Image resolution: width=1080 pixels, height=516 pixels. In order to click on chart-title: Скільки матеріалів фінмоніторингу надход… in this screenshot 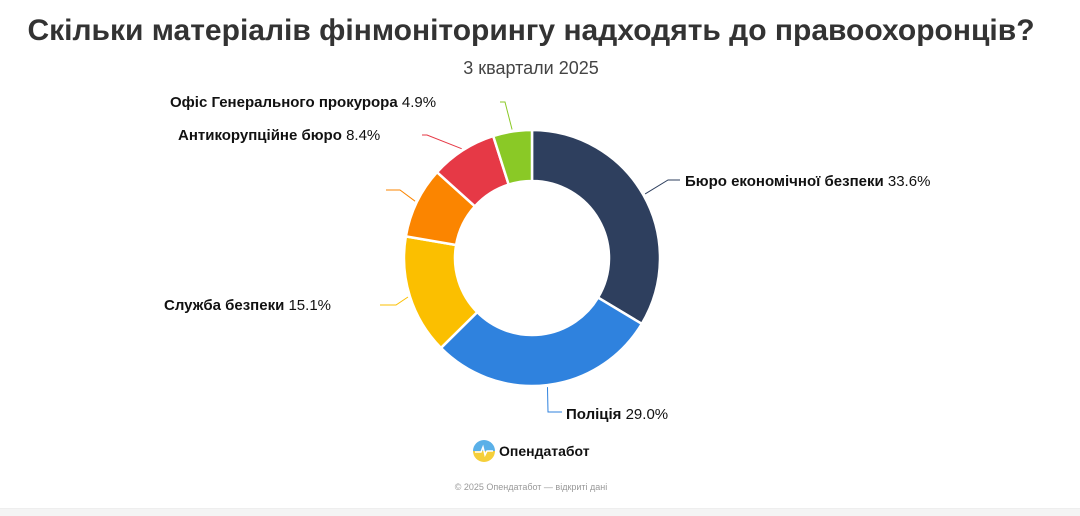, I will do `click(531, 30)`.